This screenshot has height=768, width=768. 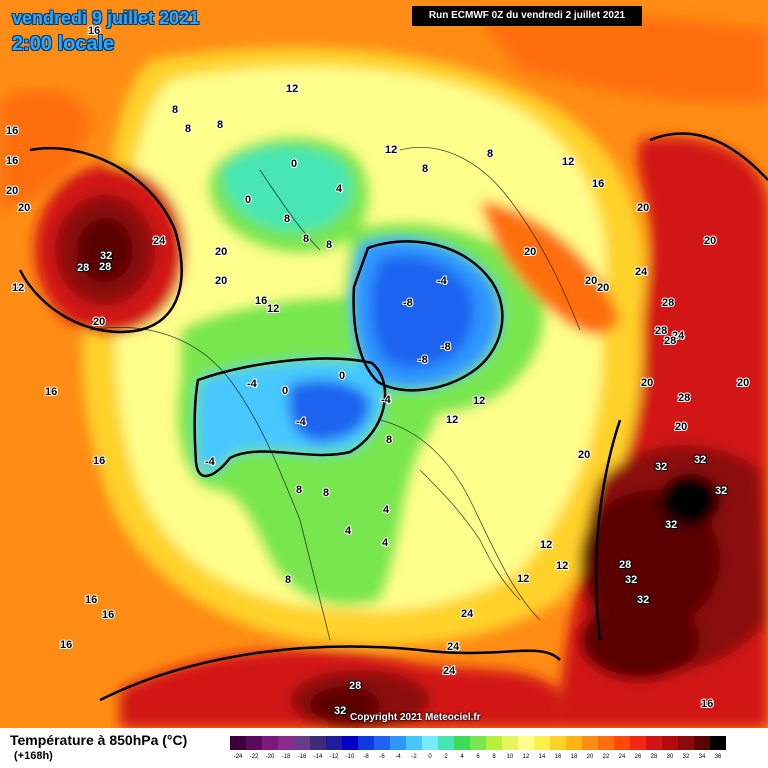 What do you see at coordinates (254, 757) in the screenshot?
I see `scale-tick-label: -22` at bounding box center [254, 757].